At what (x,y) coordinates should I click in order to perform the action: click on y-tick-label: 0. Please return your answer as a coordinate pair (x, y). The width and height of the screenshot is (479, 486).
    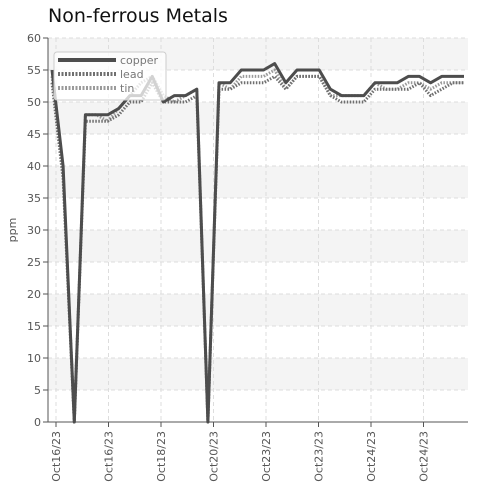
    Looking at the image, I should click on (37, 422).